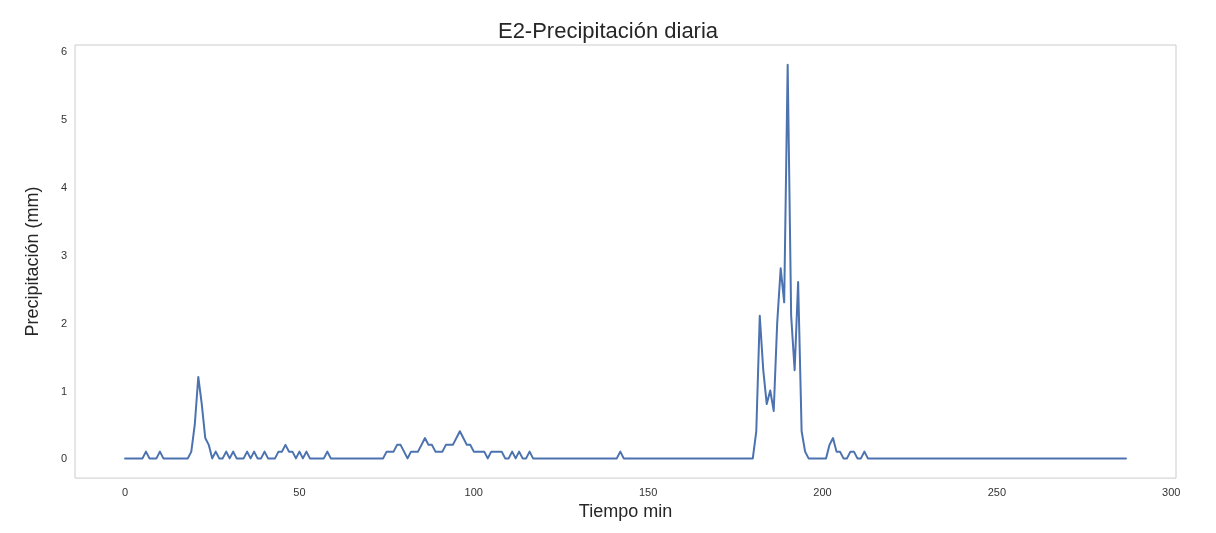  Describe the element at coordinates (63, 186) in the screenshot. I see `y-tick-label: 4` at that location.